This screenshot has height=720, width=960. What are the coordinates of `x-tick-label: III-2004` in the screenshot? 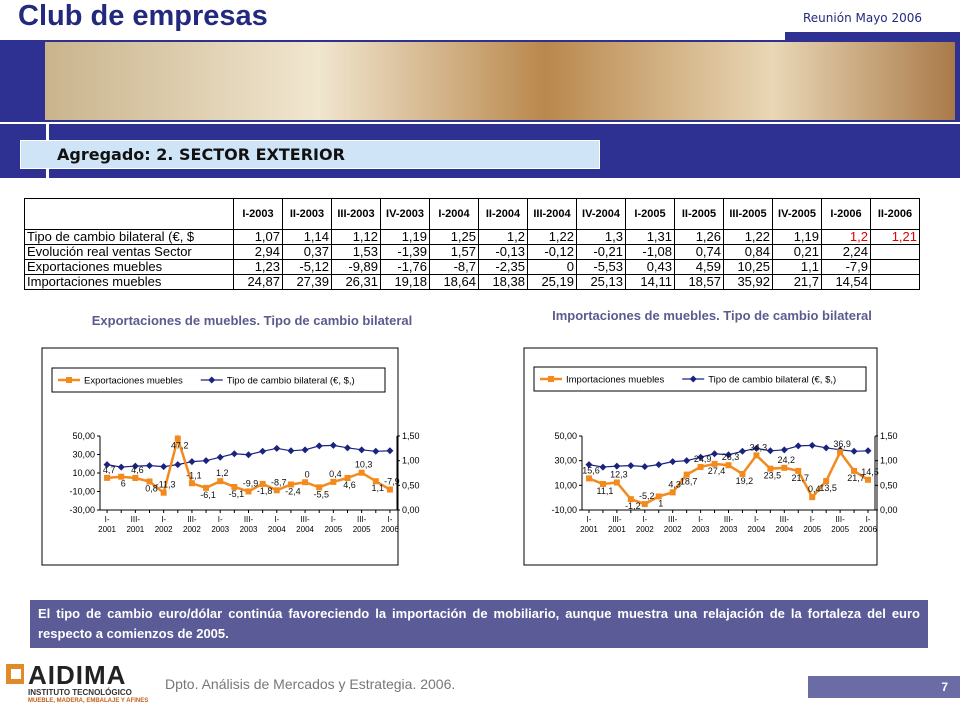 It's located at (305, 524).